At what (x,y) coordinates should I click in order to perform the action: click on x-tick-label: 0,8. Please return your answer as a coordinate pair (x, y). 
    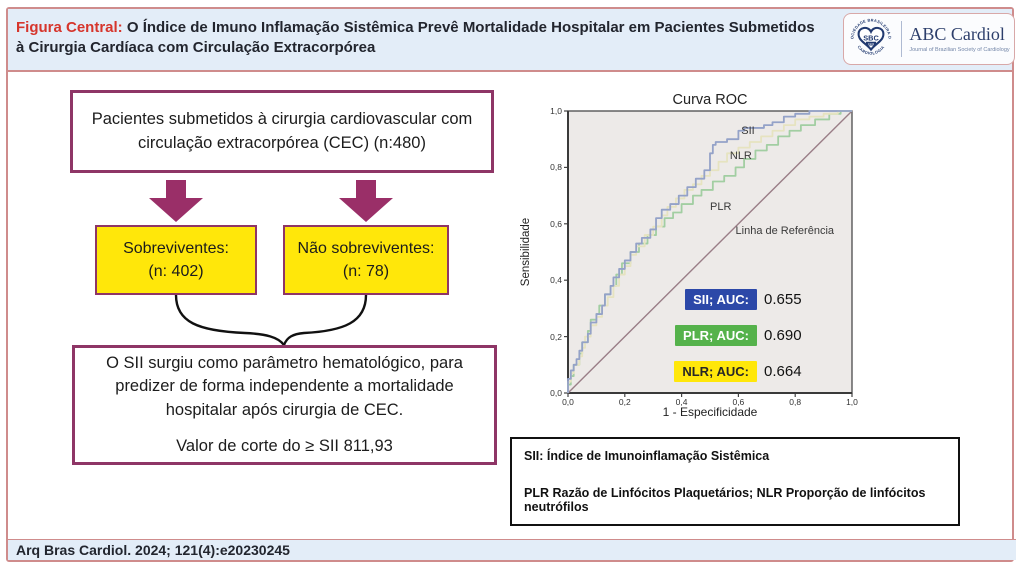
    Looking at the image, I should click on (795, 402).